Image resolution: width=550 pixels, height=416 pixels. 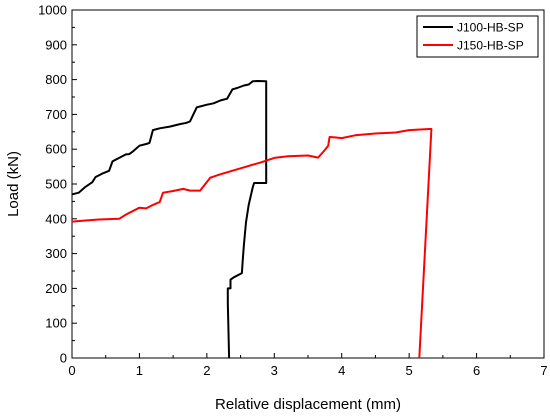 I want to click on legend-label: J100-HB-SP, so click(x=490, y=28).